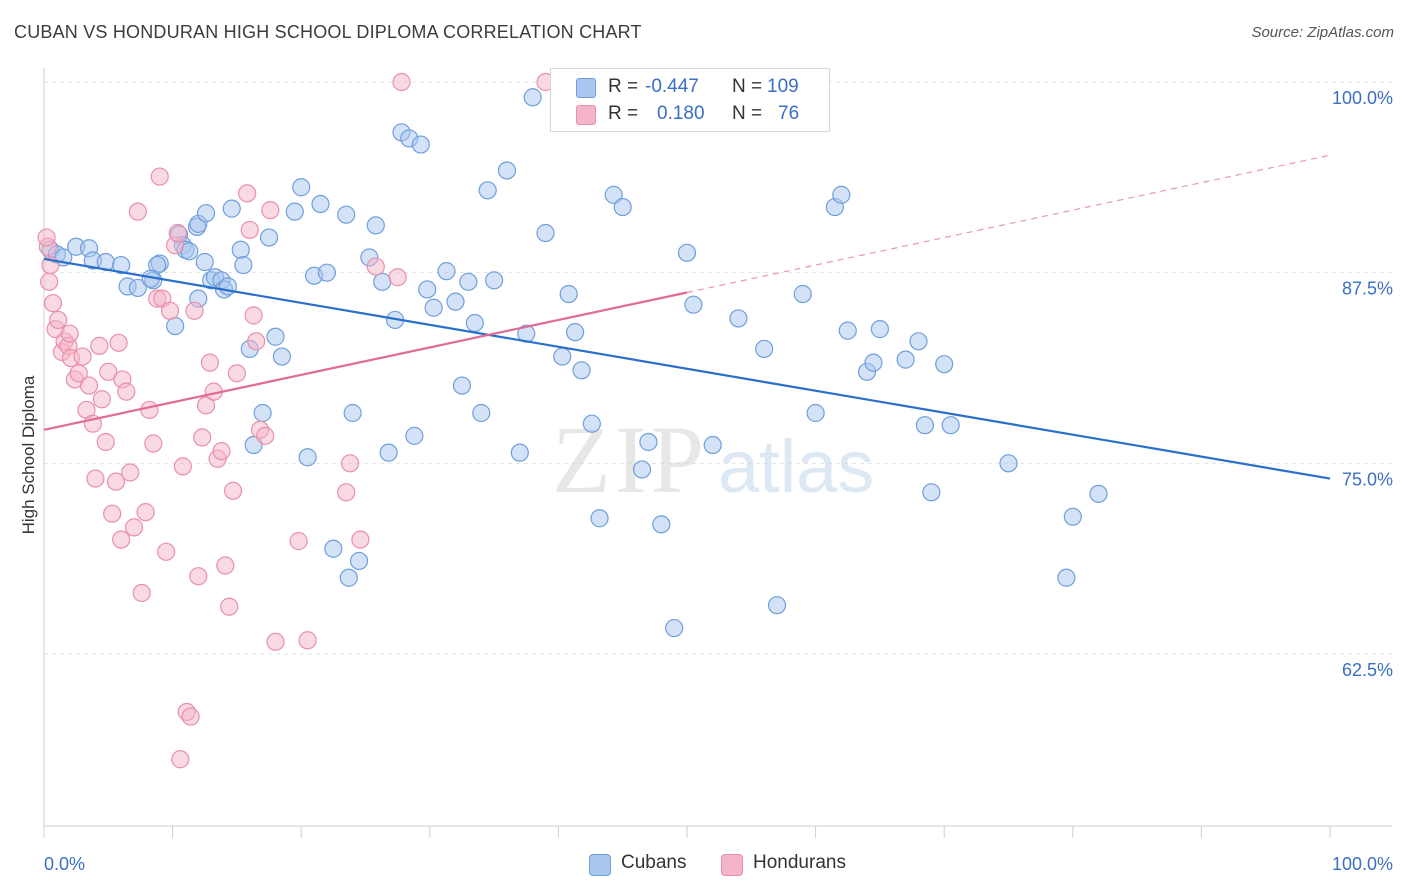 Image resolution: width=1406 pixels, height=892 pixels. Describe the element at coordinates (796, 466) in the screenshot. I see `watermark-atlas: atlas` at that location.